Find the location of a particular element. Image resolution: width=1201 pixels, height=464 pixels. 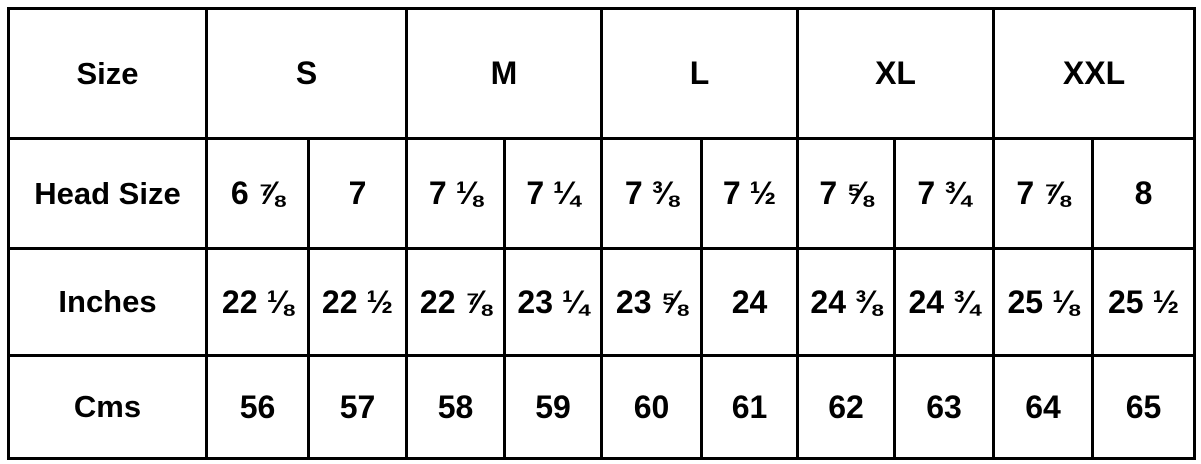

row-label: Size is located at coordinates (107, 73).